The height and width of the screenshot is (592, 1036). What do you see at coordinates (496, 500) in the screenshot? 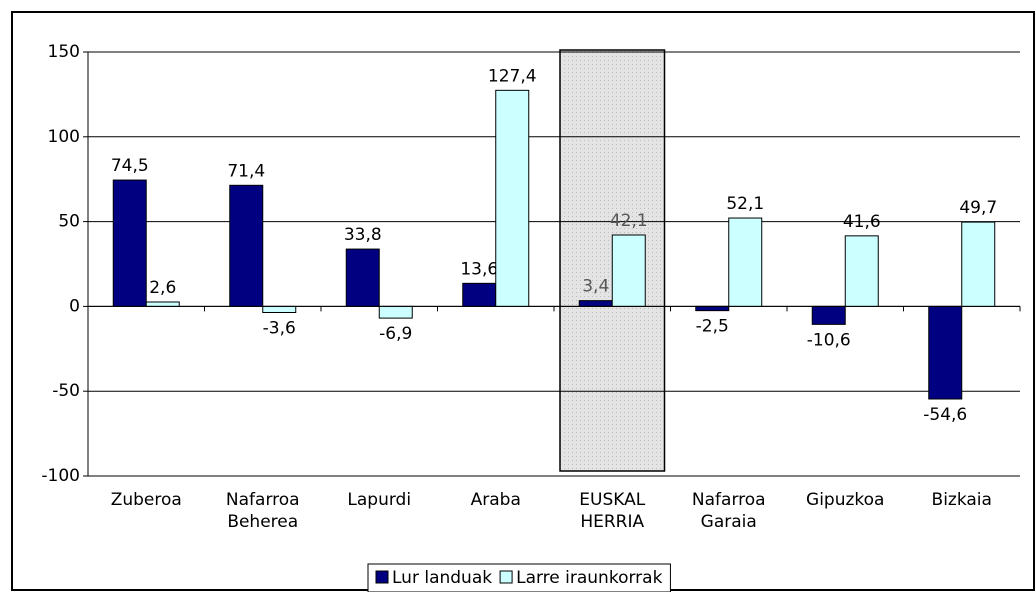
I see `x-tick-label: Araba` at bounding box center [496, 500].